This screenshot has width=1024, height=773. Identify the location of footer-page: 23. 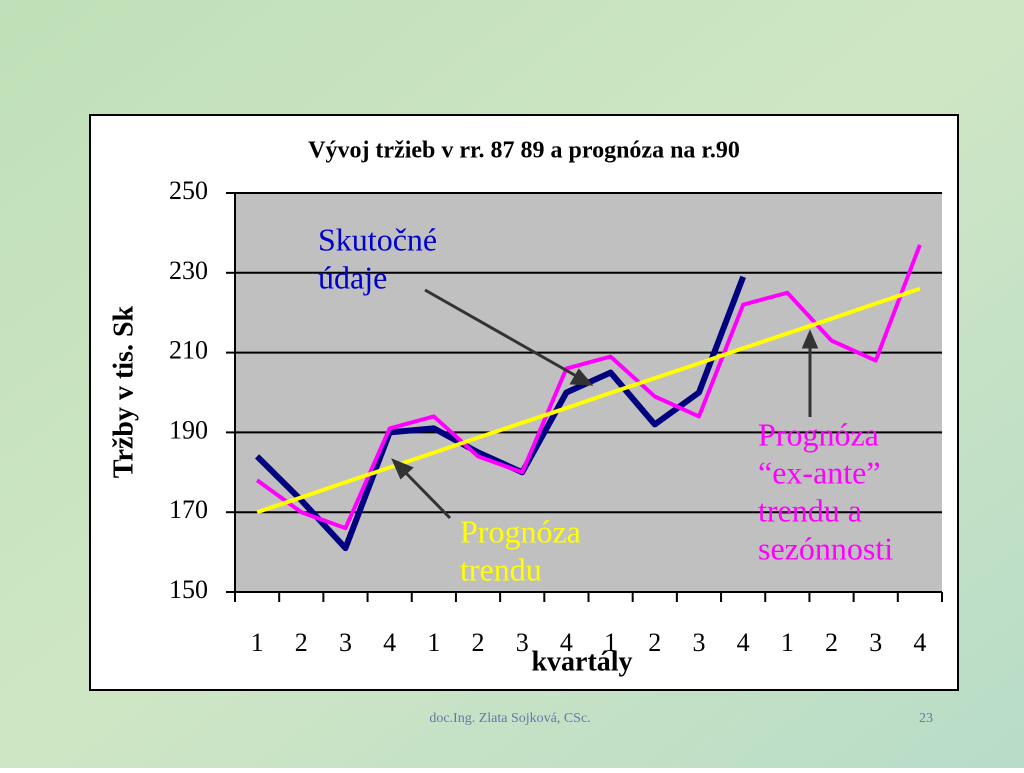
(926, 718).